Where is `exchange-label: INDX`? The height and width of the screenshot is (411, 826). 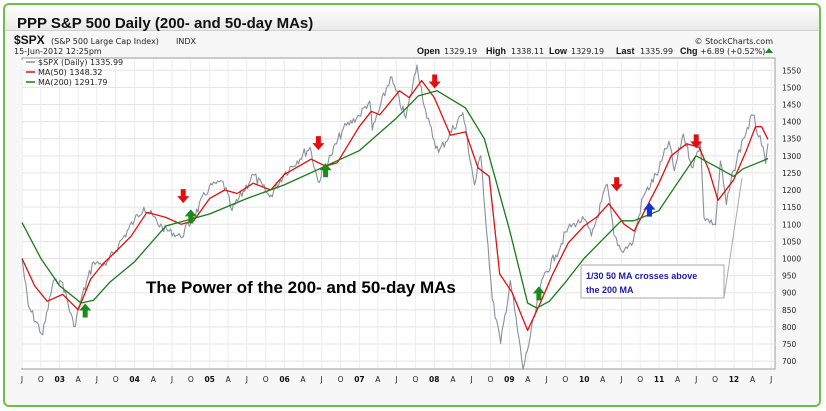 exchange-label: INDX is located at coordinates (186, 41).